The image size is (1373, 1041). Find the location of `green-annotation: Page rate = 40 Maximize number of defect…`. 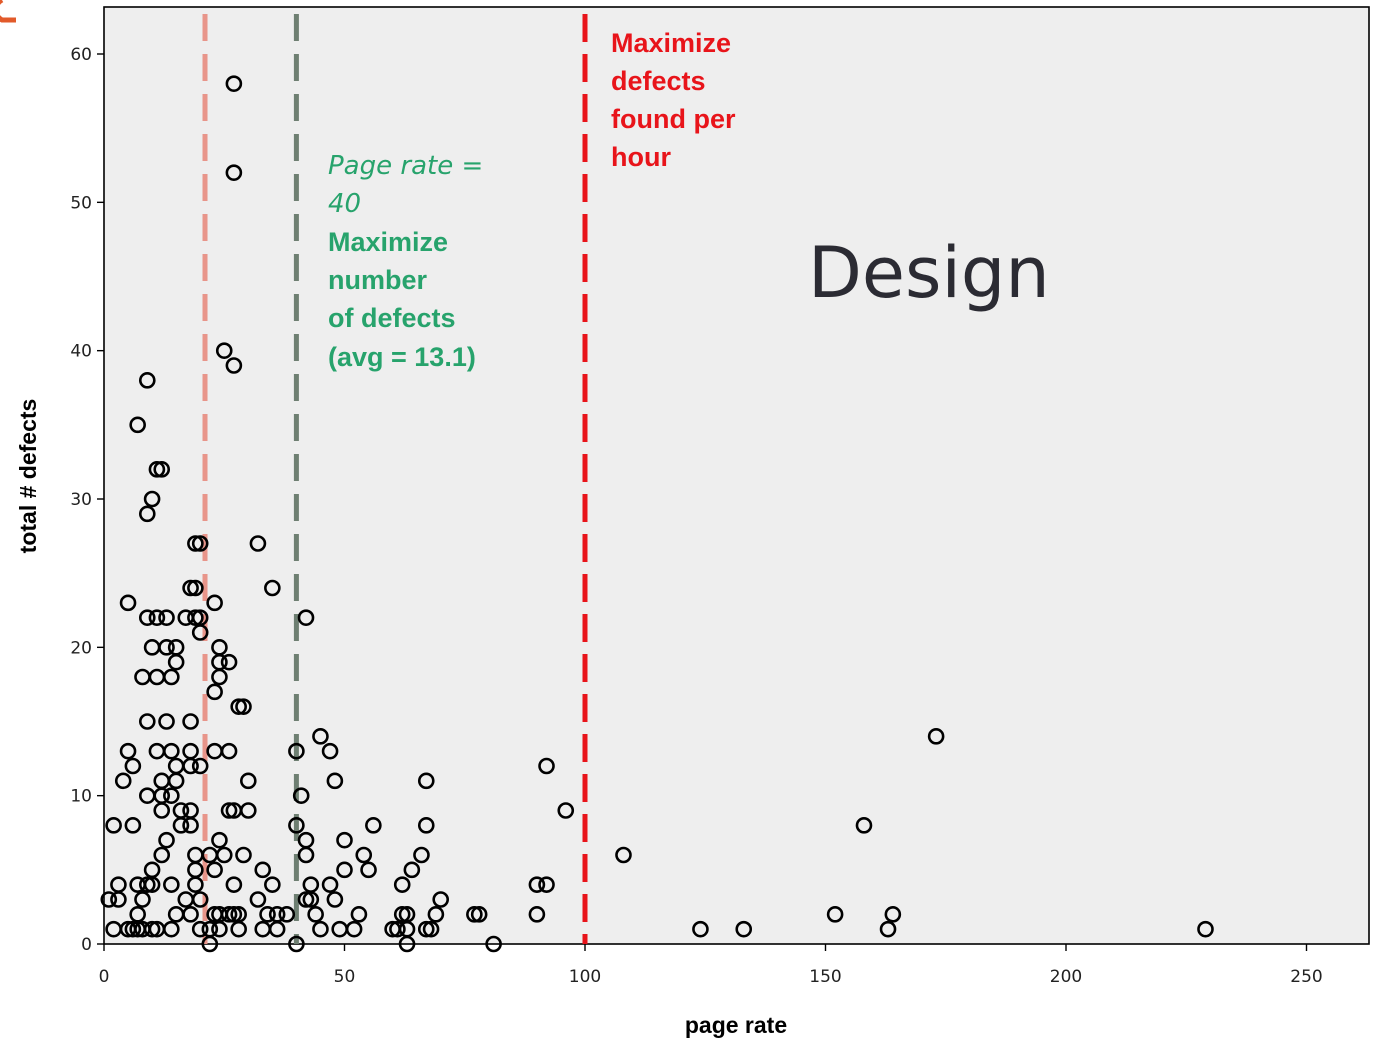

green-annotation: Page rate = 40 Maximize number of defect… is located at coordinates (405, 261).